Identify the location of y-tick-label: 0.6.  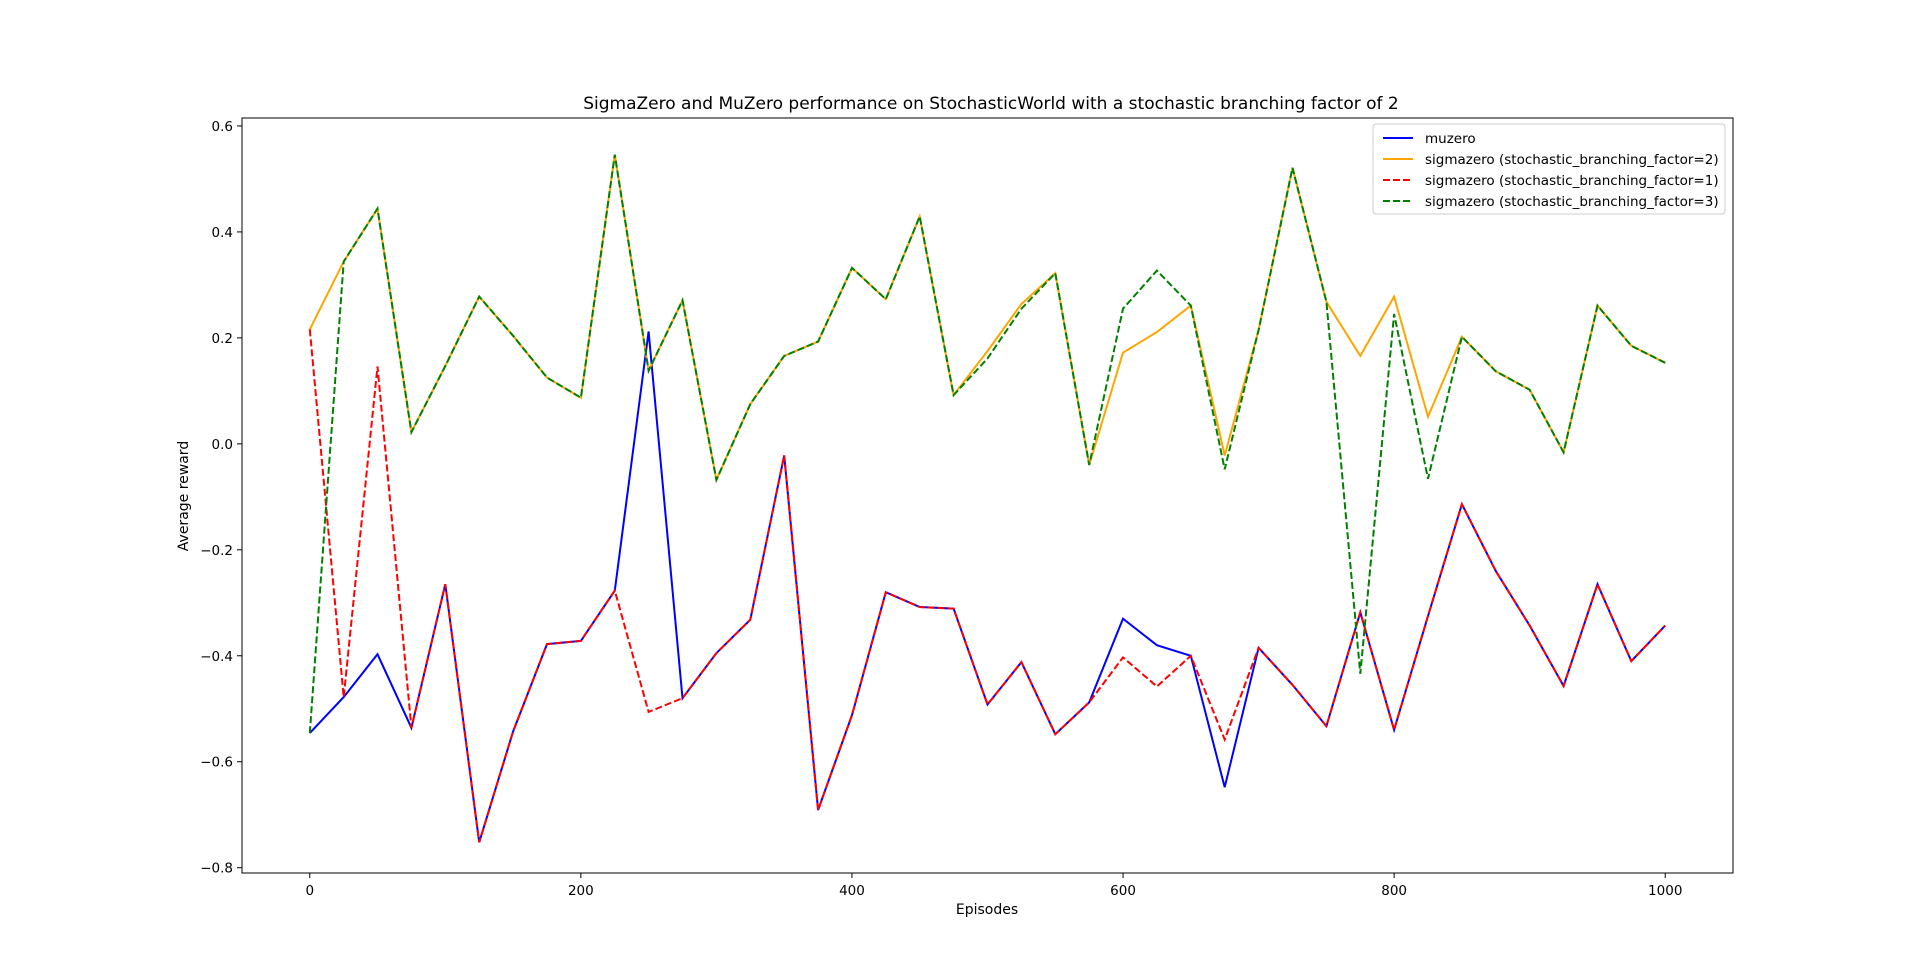
(222, 127).